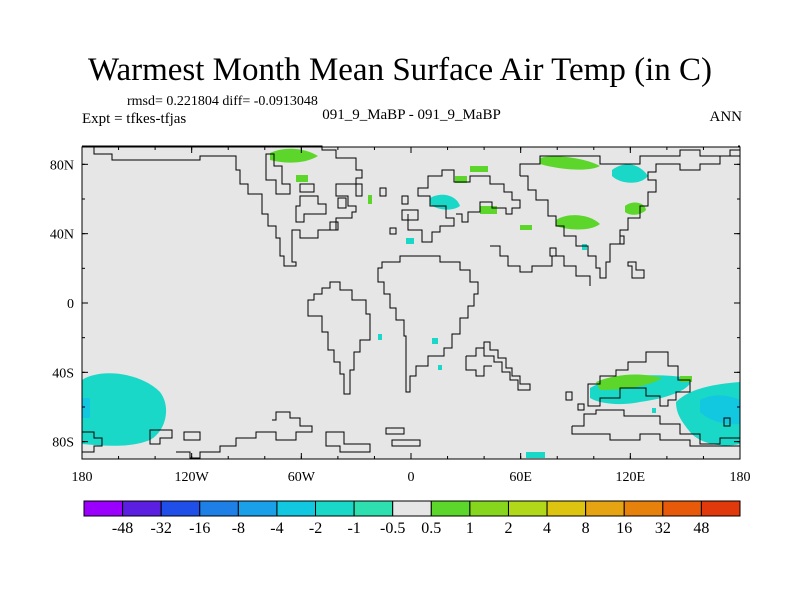 This screenshot has width=800, height=600. What do you see at coordinates (663, 528) in the screenshot?
I see `colorbar-label: 32` at bounding box center [663, 528].